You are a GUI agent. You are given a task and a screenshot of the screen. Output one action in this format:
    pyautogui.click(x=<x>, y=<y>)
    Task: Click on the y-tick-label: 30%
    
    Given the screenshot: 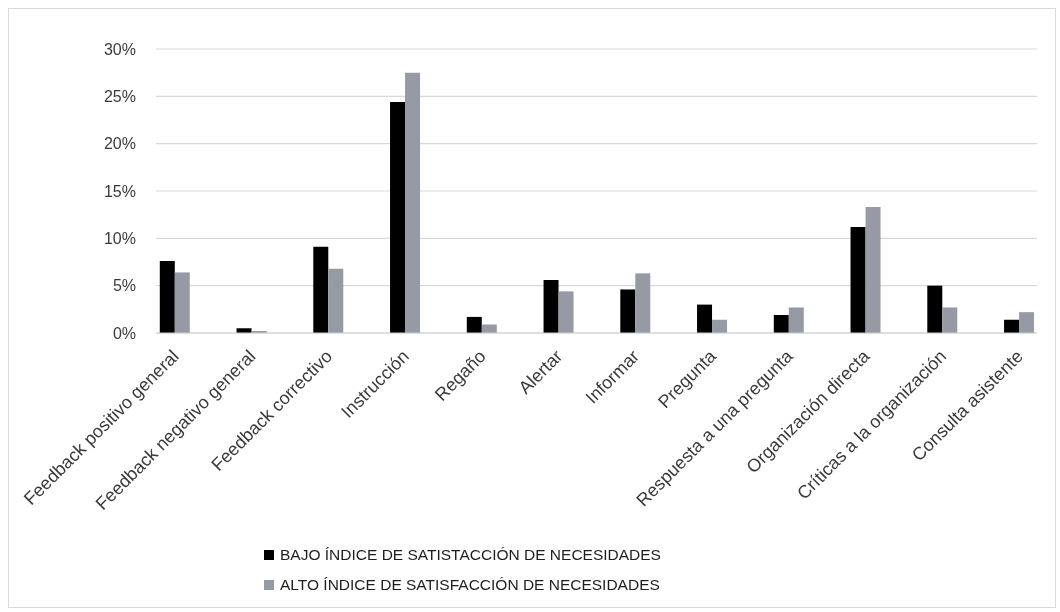 What is the action you would take?
    pyautogui.click(x=119, y=49)
    